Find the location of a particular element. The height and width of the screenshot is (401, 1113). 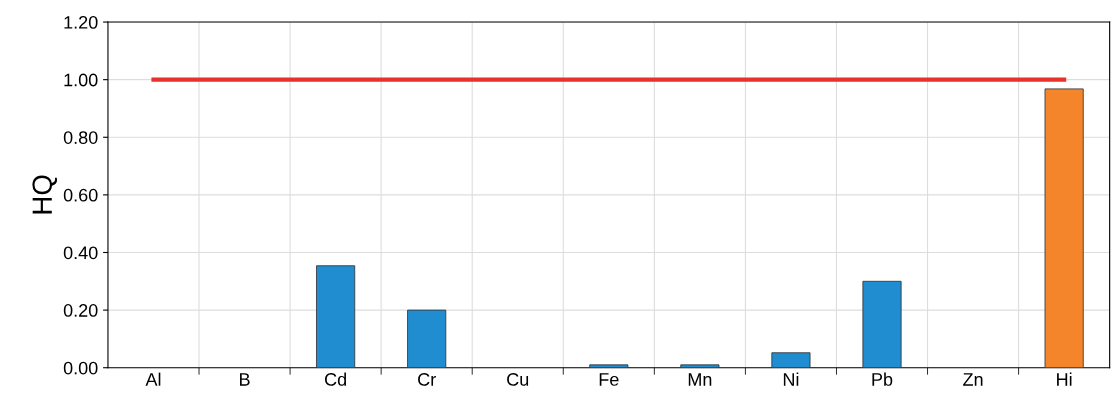

y-axis-title: HQ is located at coordinates (45, 194).